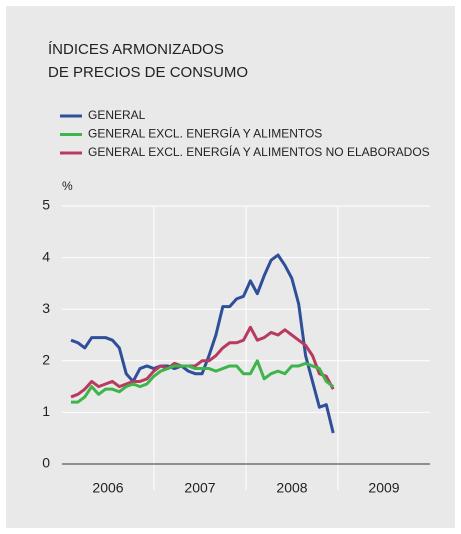  Describe the element at coordinates (291, 488) in the screenshot. I see `x-tick-label: 2008` at that location.